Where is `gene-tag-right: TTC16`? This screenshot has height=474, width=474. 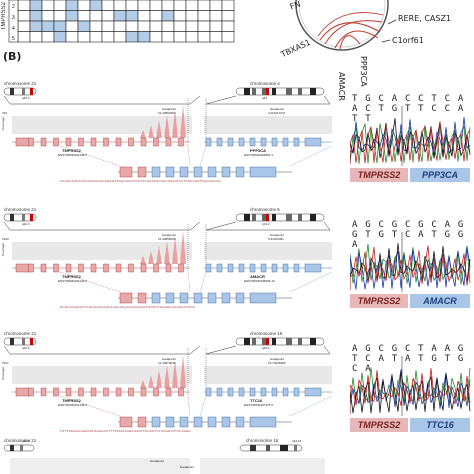 gene-tag-right: TTC16 is located at coordinates (440, 425).